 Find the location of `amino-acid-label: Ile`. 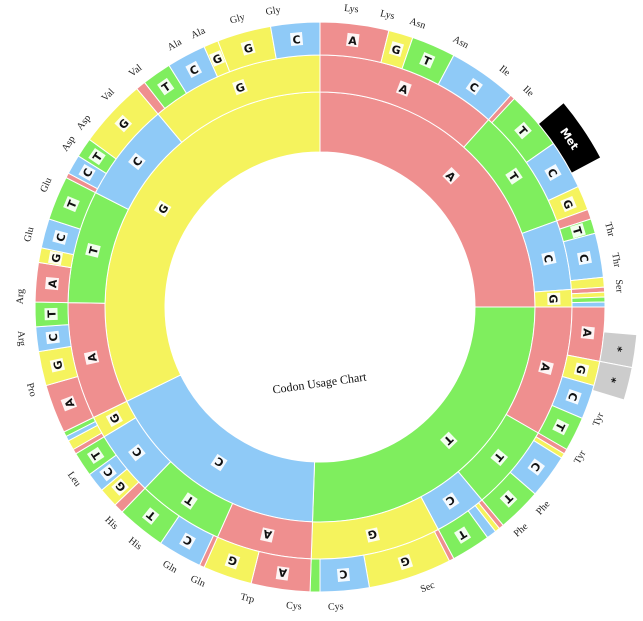

amino-acid-label: Ile is located at coordinates (528, 92).